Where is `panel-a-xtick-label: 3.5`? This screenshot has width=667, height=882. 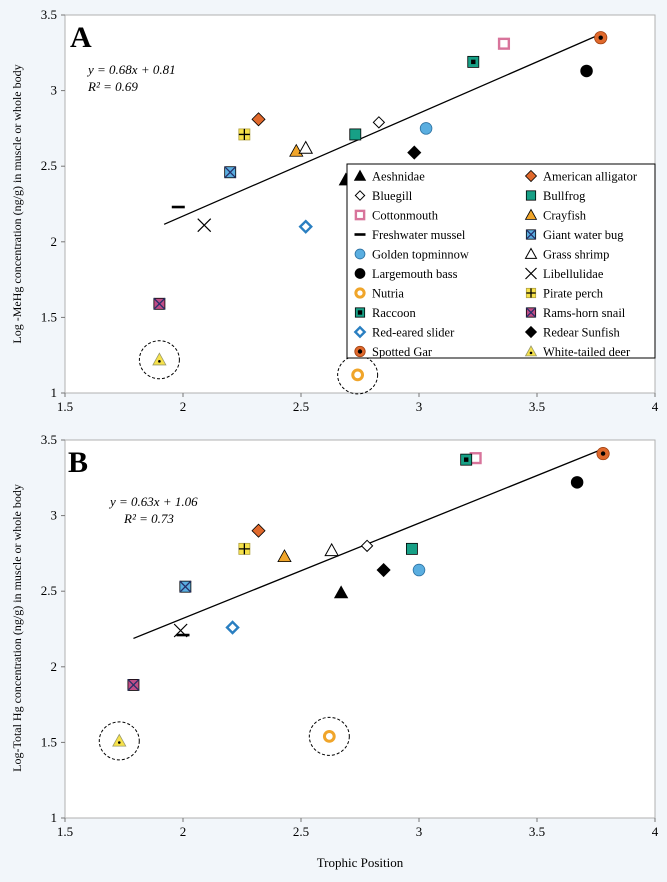 panel-a-xtick-label: 3.5 is located at coordinates (537, 406).